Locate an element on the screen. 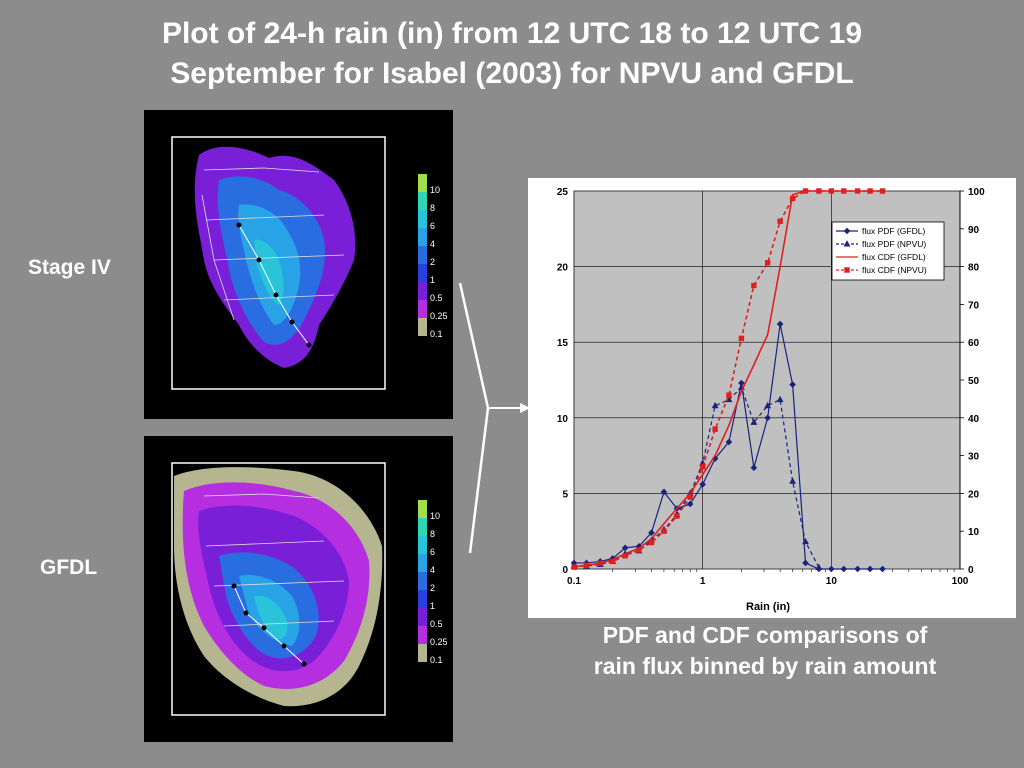 Image resolution: width=1024 pixels, height=768 pixels. gfdl-map: 10 8 6 4 2 1 0.5 0.25 0.1 is located at coordinates (309, 589).